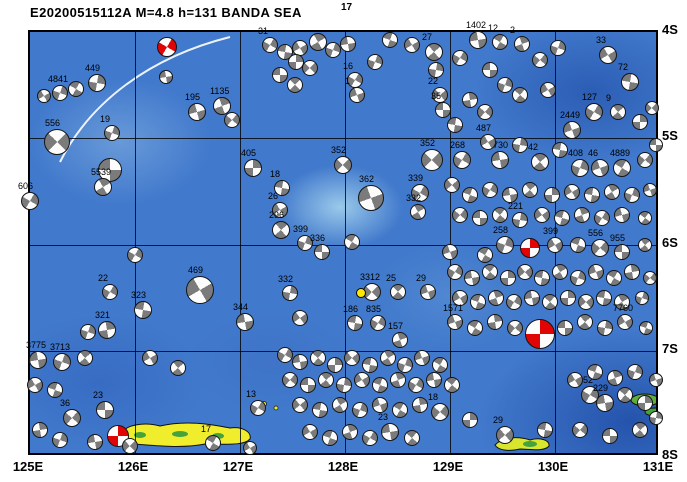  I want to click on y-axis-label: 4S, so click(670, 29).